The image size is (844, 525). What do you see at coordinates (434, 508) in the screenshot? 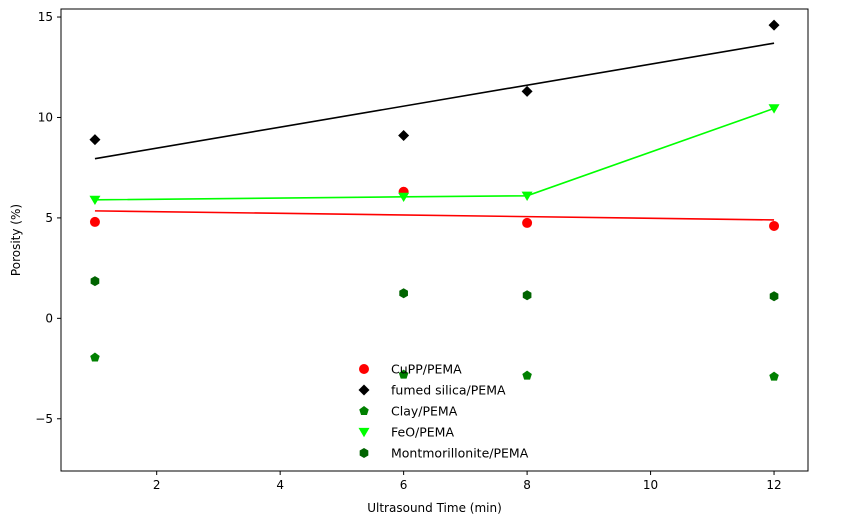
I see `x-axis-label: Ultrasound Time (min)` at bounding box center [434, 508].